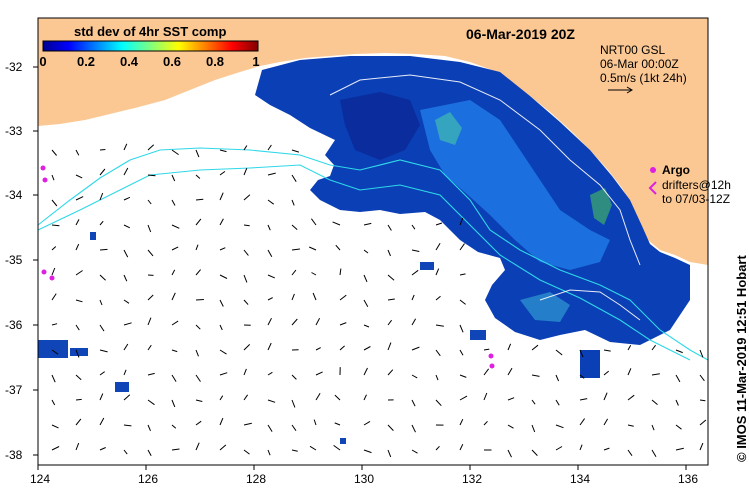  What do you see at coordinates (172, 61) in the screenshot?
I see `colorbar-tick-3: 0.6` at bounding box center [172, 61].